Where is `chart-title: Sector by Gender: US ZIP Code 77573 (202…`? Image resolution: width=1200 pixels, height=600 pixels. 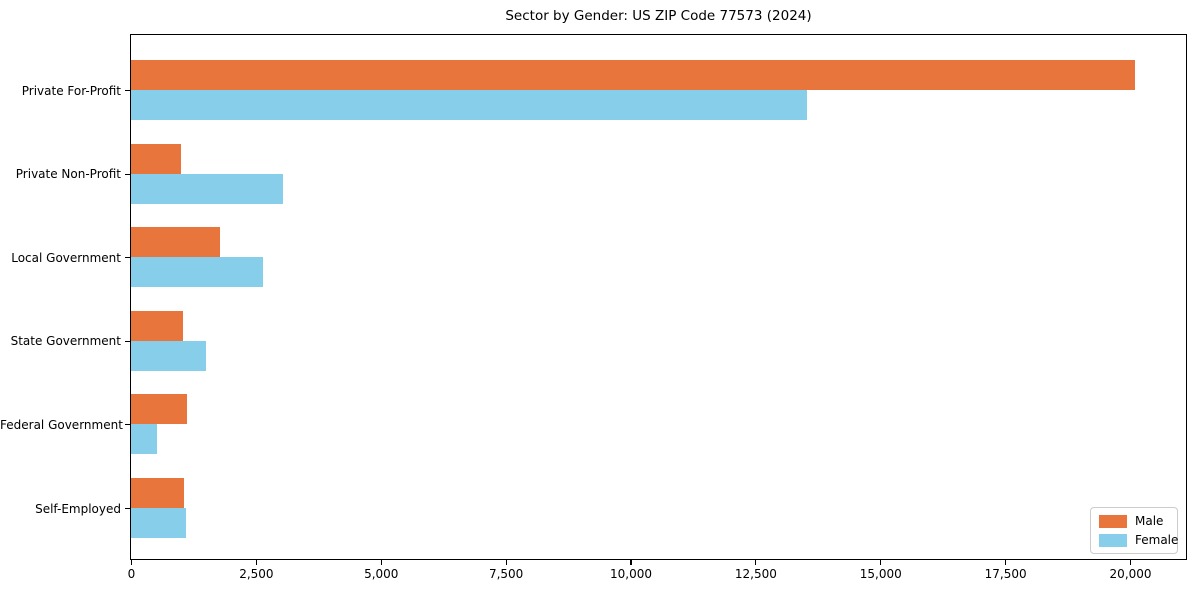
chart-title: Sector by Gender: US ZIP Code 77573 (202… is located at coordinates (658, 16).